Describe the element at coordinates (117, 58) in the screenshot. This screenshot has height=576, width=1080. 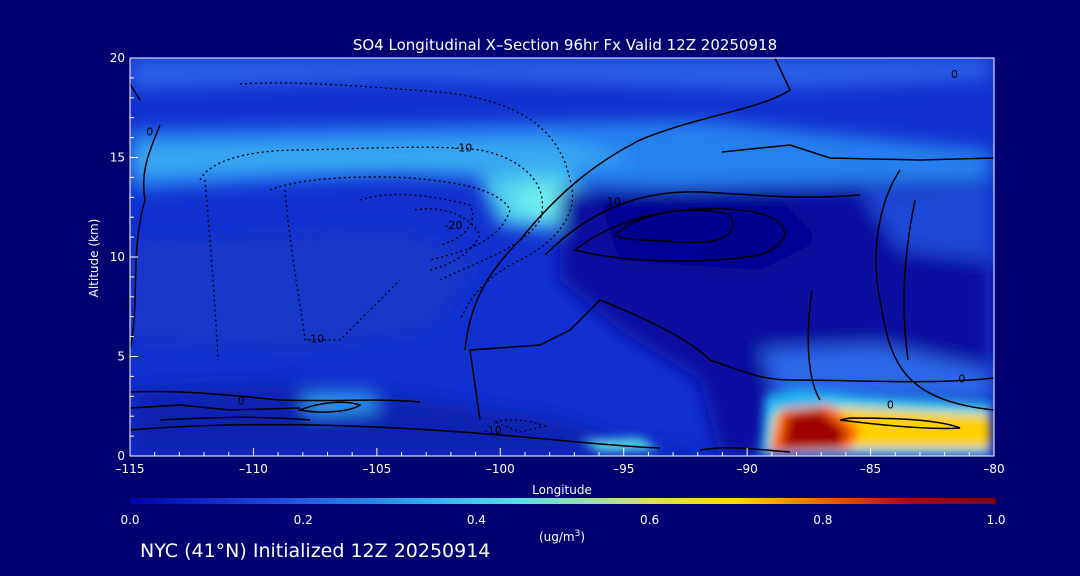
I see `y-tick-label: 20` at that location.